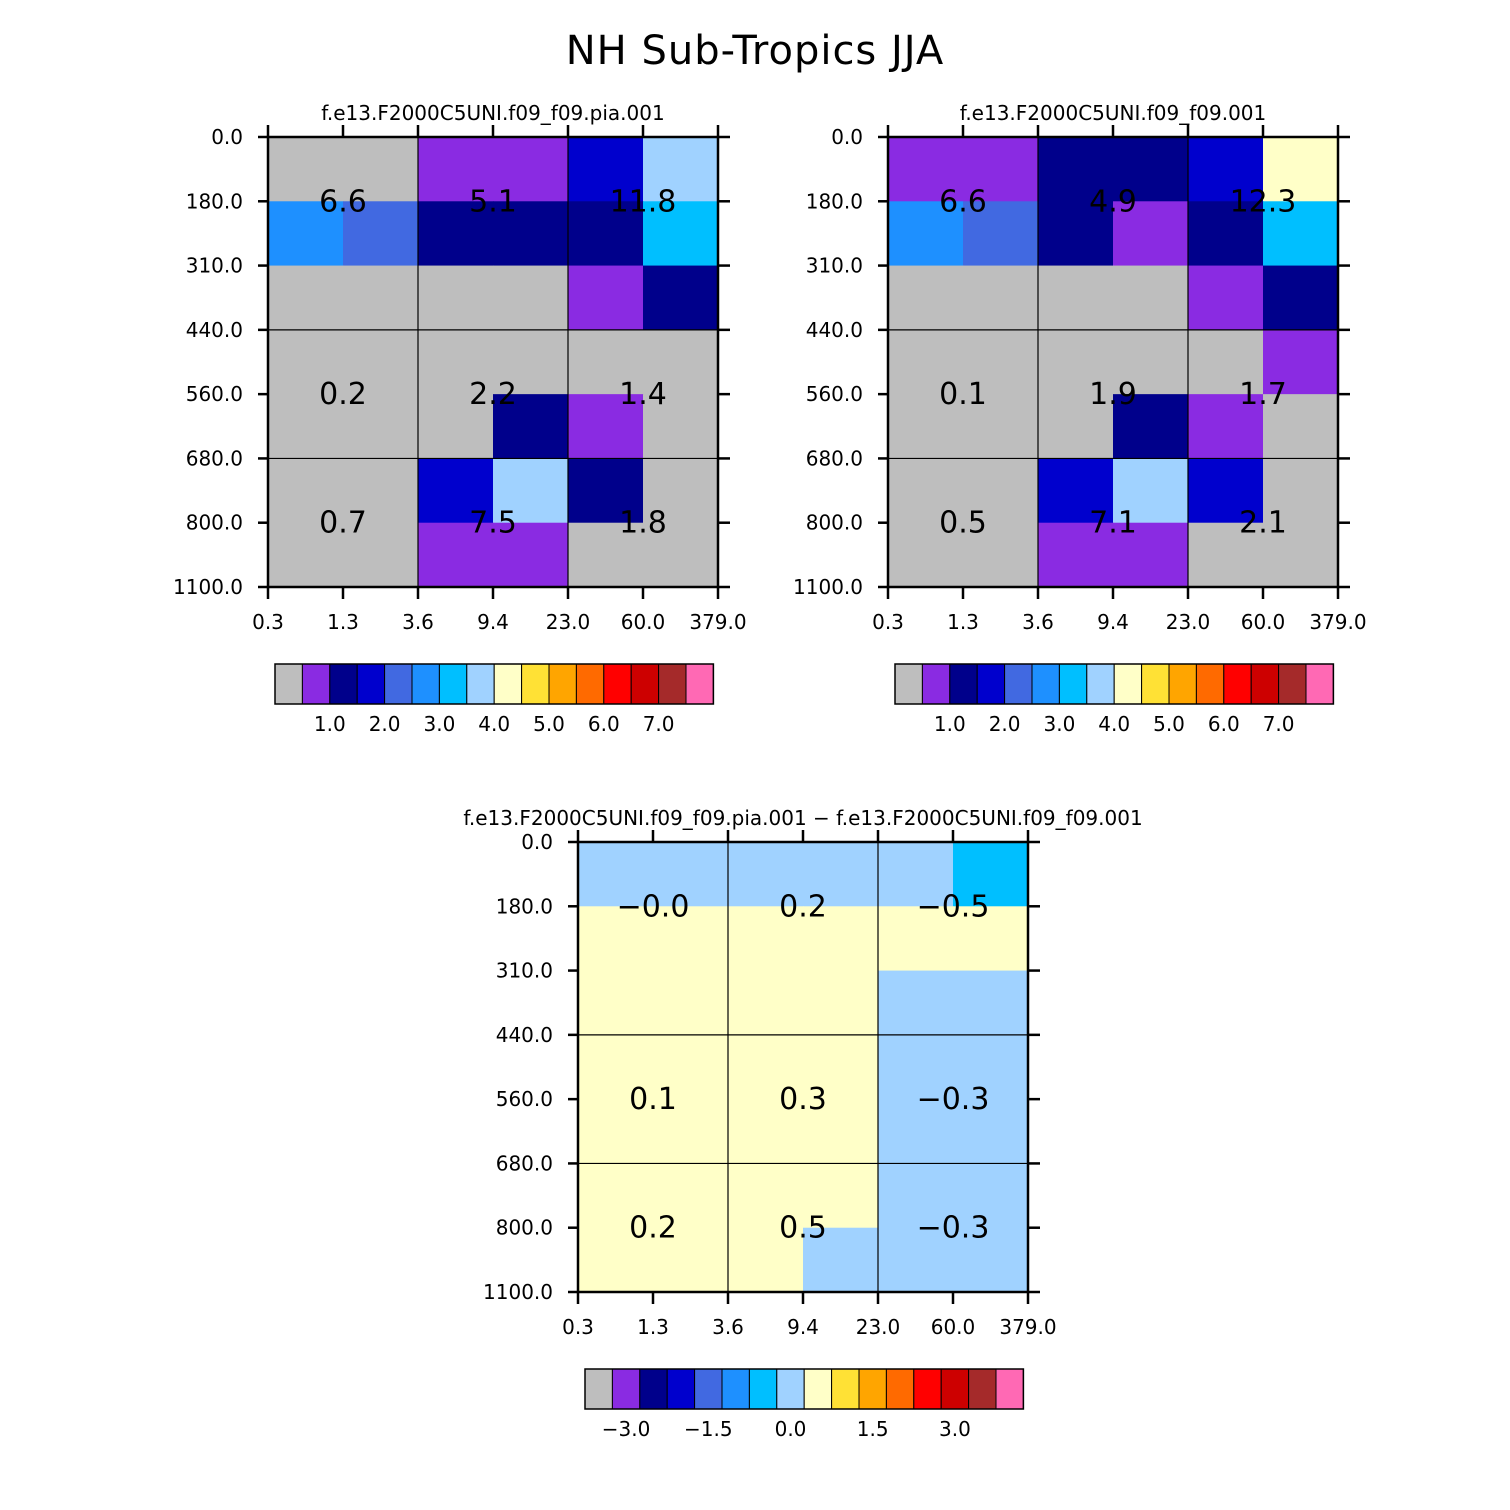  I want to click on block-total-label: 5.1, so click(493, 201).